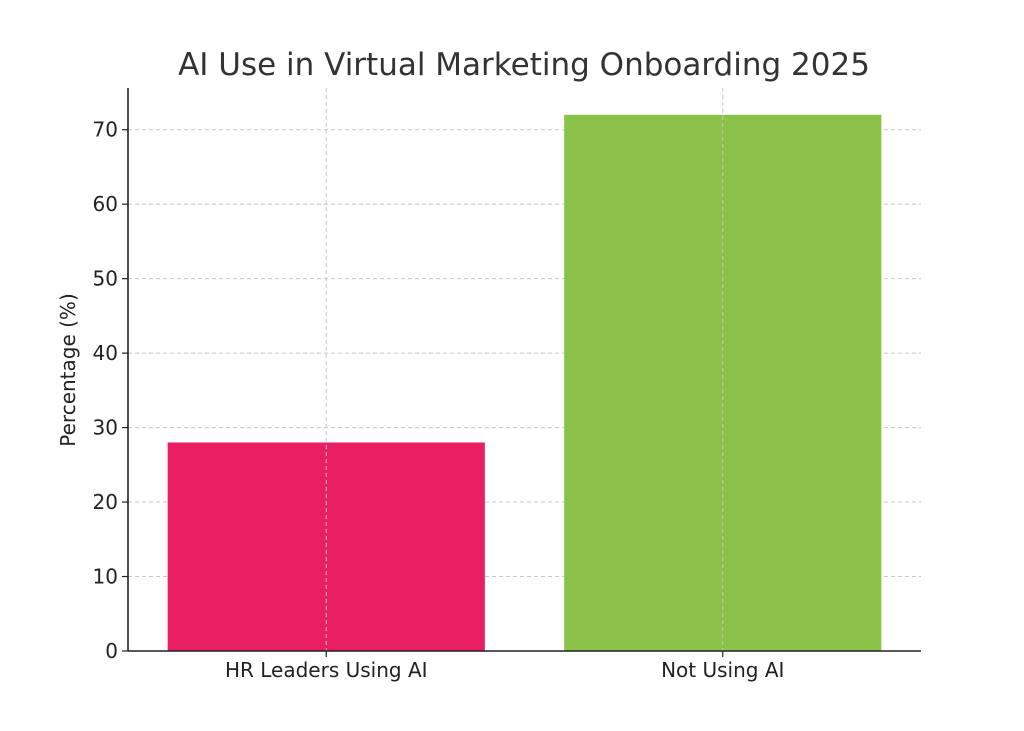 Image resolution: width=1024 pixels, height=731 pixels. Describe the element at coordinates (110, 390) in the screenshot. I see `y-axis-ticks: 0 10 20 30 40 50 60 70` at that location.